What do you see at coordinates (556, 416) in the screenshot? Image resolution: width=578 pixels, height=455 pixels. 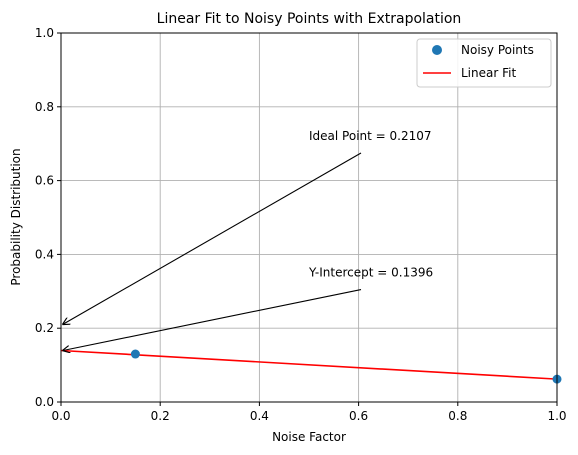 I see `x-tick-label: 1.0` at bounding box center [556, 416].